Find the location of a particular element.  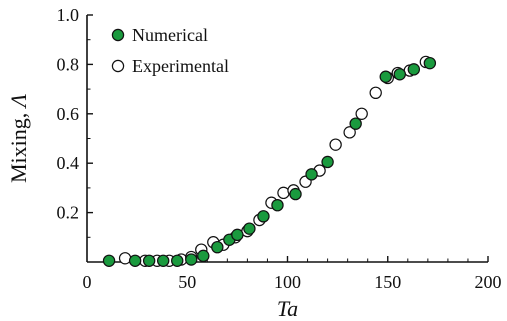

legend-label-experimental: Experimental is located at coordinates (180, 66).